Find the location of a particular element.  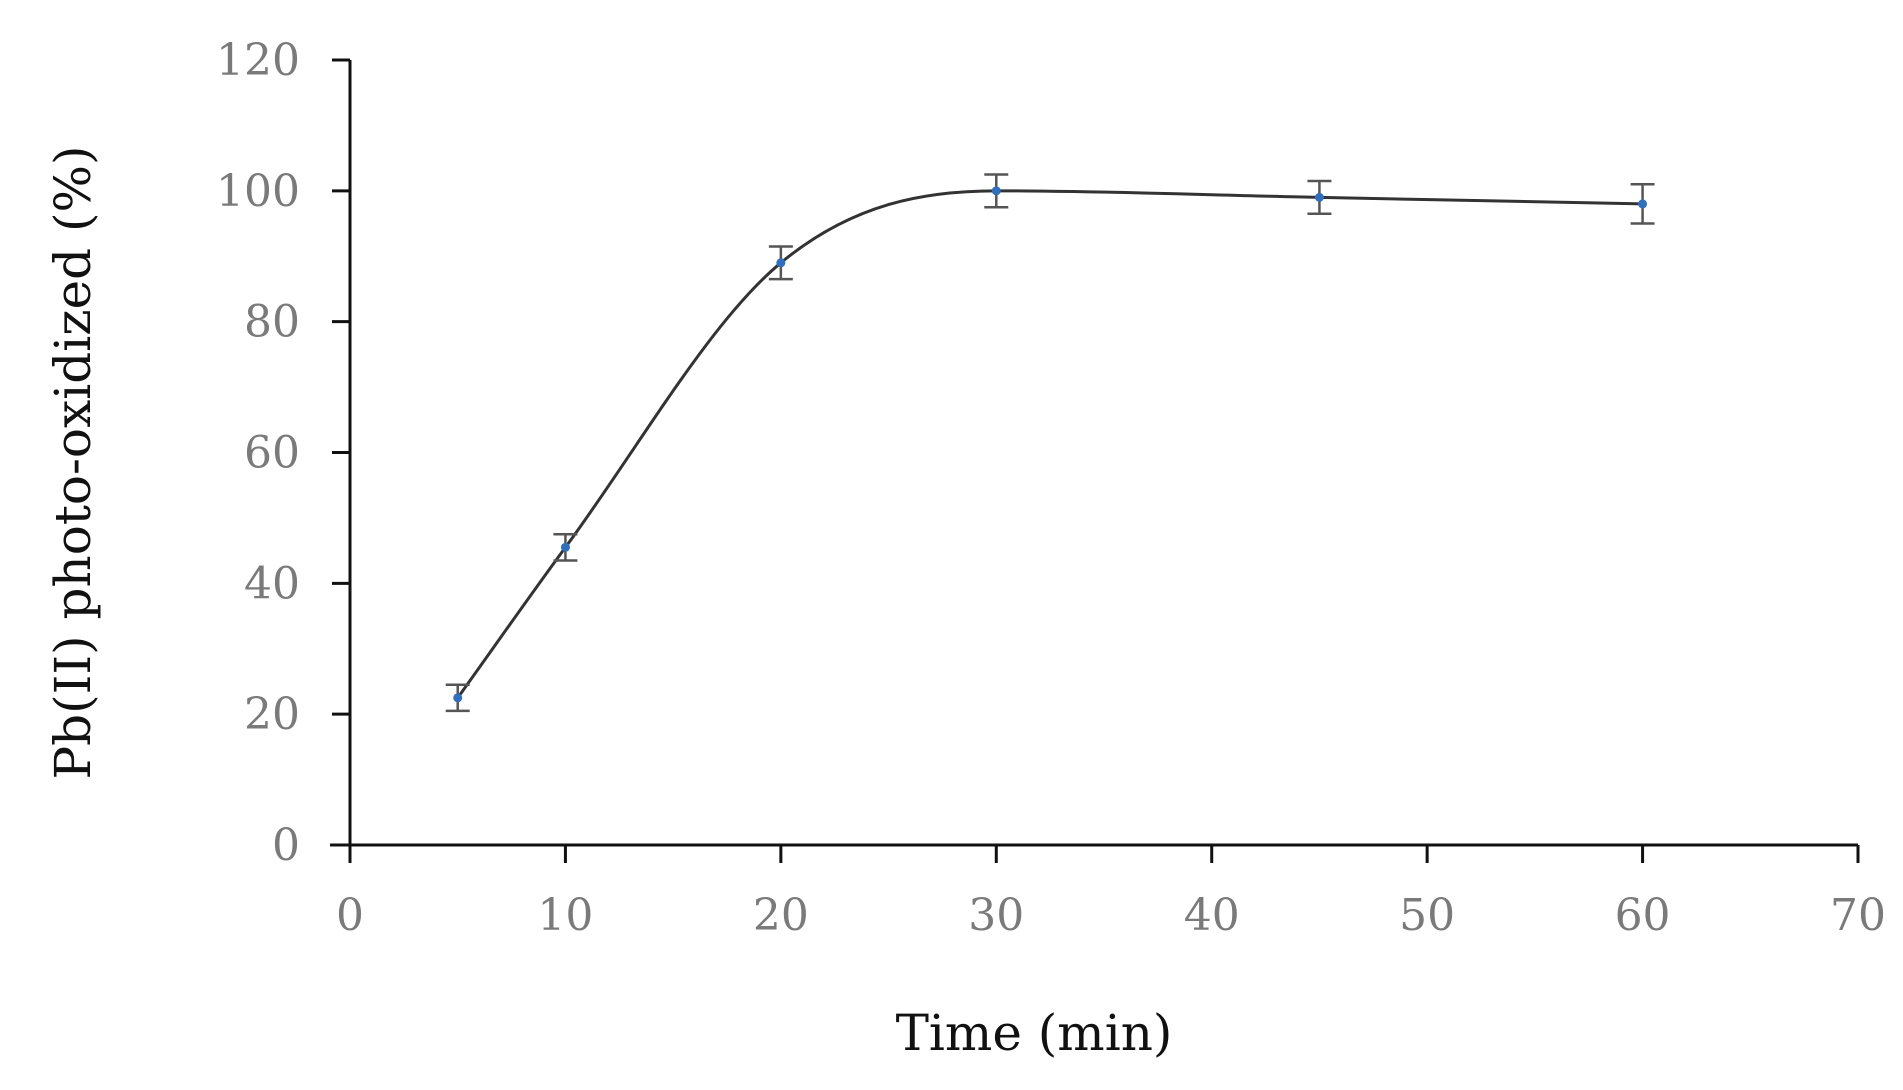

x-tick-label: 70 is located at coordinates (1858, 915).